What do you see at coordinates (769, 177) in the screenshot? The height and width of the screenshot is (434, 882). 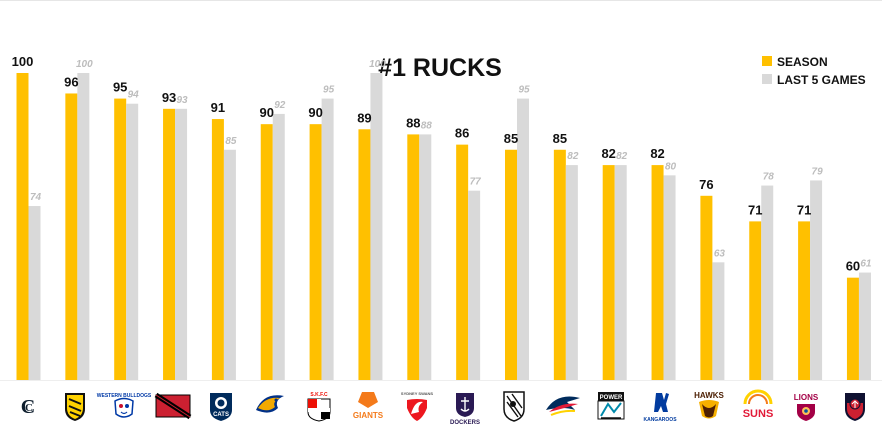 I see `last5-label-gold-coast-suns: 78` at bounding box center [769, 177].